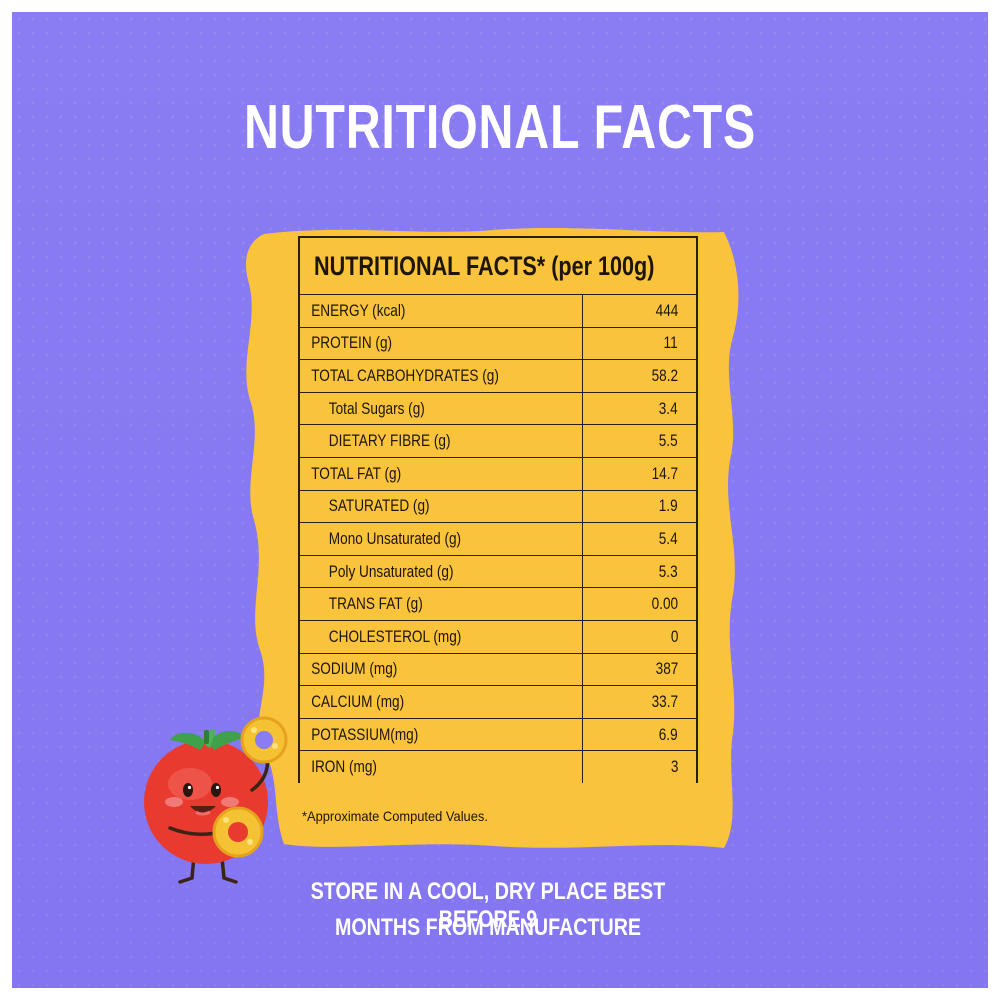 The width and height of the screenshot is (1000, 1000). I want to click on nutrient-name: TOTAL FAT (g), so click(356, 473).